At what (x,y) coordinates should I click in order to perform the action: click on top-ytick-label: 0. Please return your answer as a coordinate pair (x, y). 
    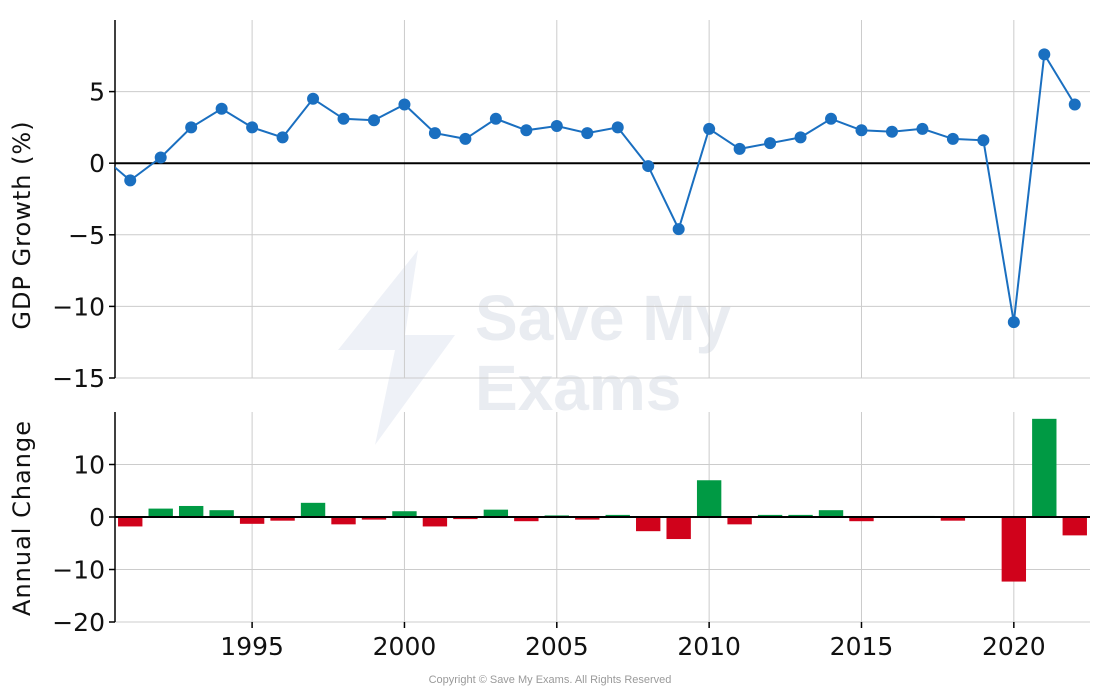
    Looking at the image, I should click on (97, 163).